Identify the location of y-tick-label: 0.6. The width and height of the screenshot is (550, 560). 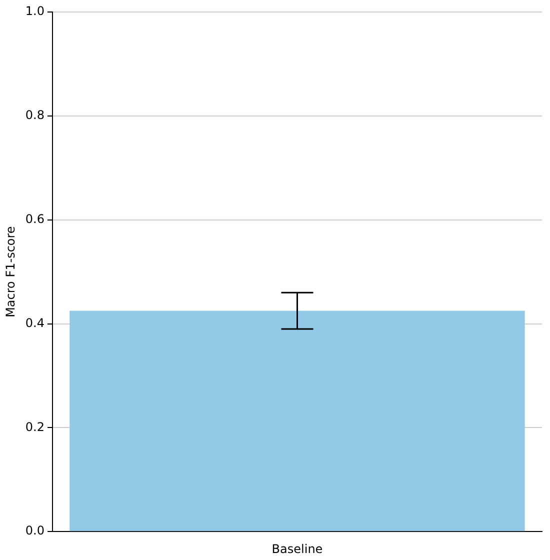
(34, 219).